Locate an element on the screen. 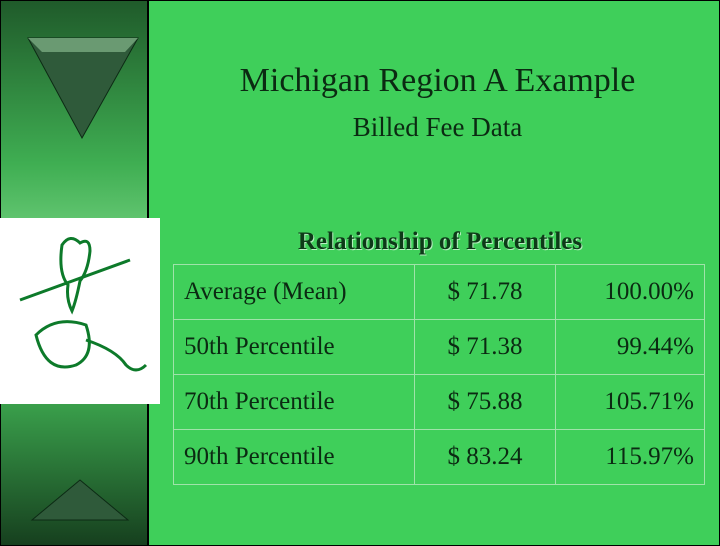 This screenshot has height=546, width=720. table-row: 50th Percentile $ 71.38 99.44% is located at coordinates (439, 347).